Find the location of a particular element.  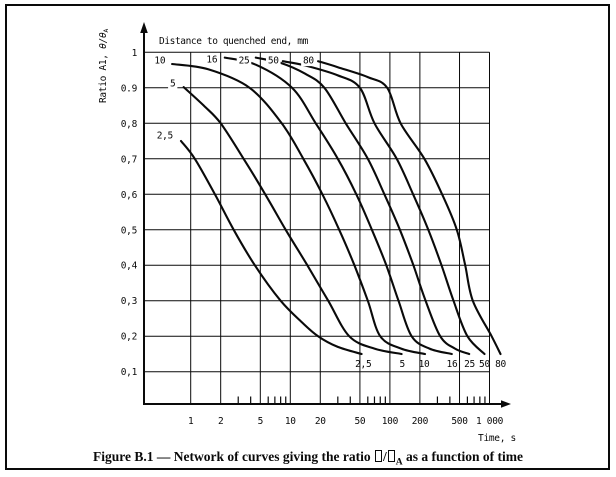

curve-label-top-2-5: 2,5 is located at coordinates (165, 135).